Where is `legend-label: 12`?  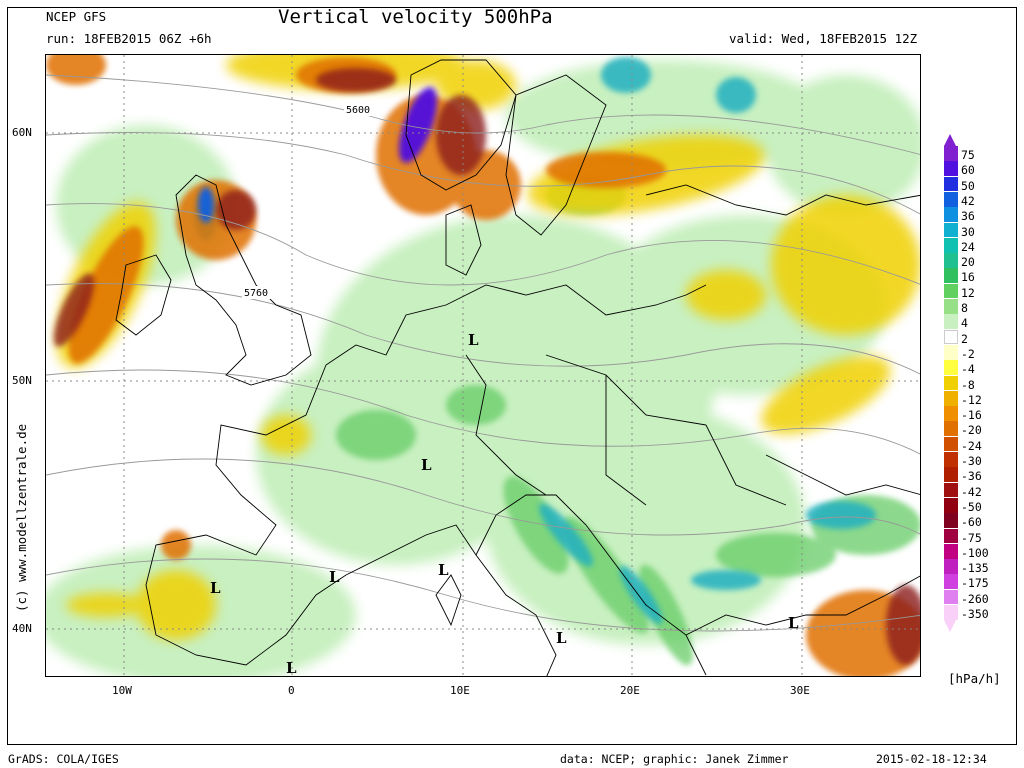 legend-label: 12 is located at coordinates (968, 292).